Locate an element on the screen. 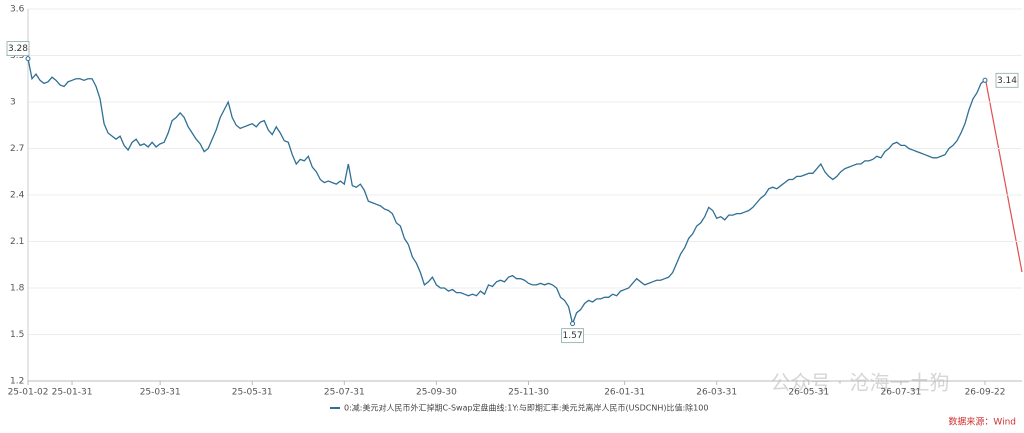 The width and height of the screenshot is (1024, 433). y-tick-label: 1.2 is located at coordinates (17, 382).